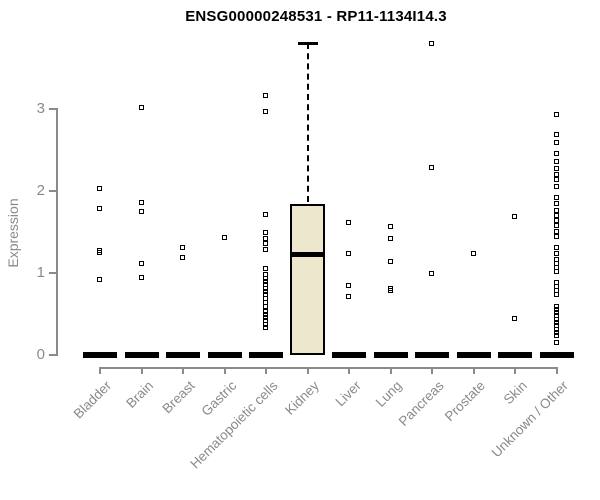 Image resolution: width=600 pixels, height=500 pixels. I want to click on x-tick-label: Liver, so click(348, 394).